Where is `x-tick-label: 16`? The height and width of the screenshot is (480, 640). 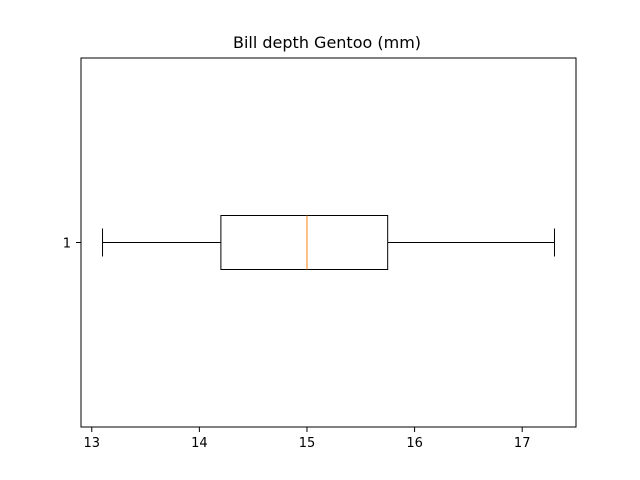 x-tick-label: 16 is located at coordinates (414, 443).